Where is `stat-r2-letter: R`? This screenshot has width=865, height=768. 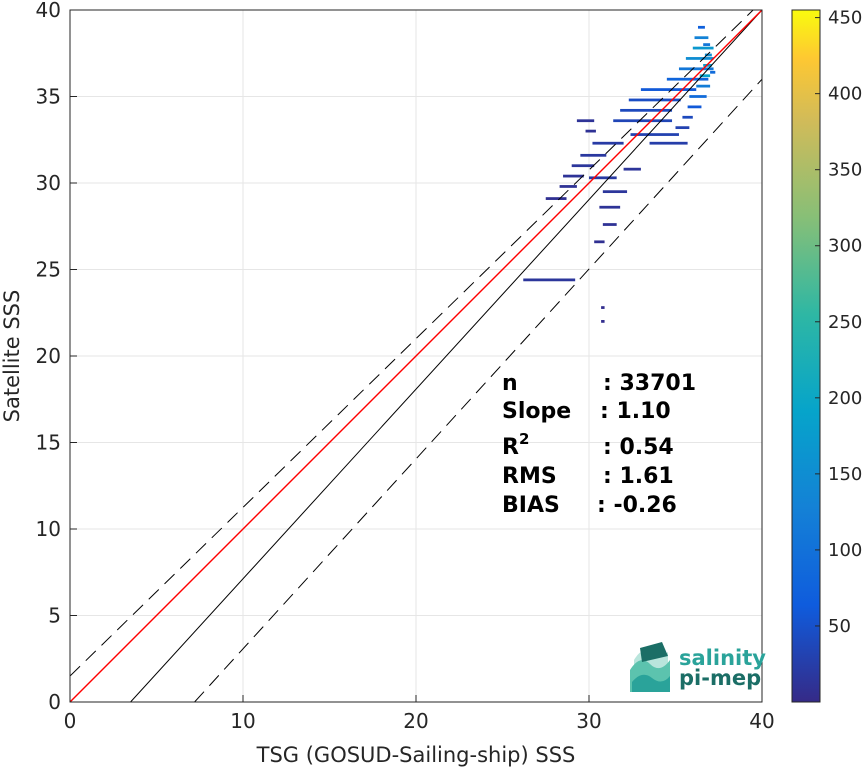
stat-r2-letter: R is located at coordinates (510, 447).